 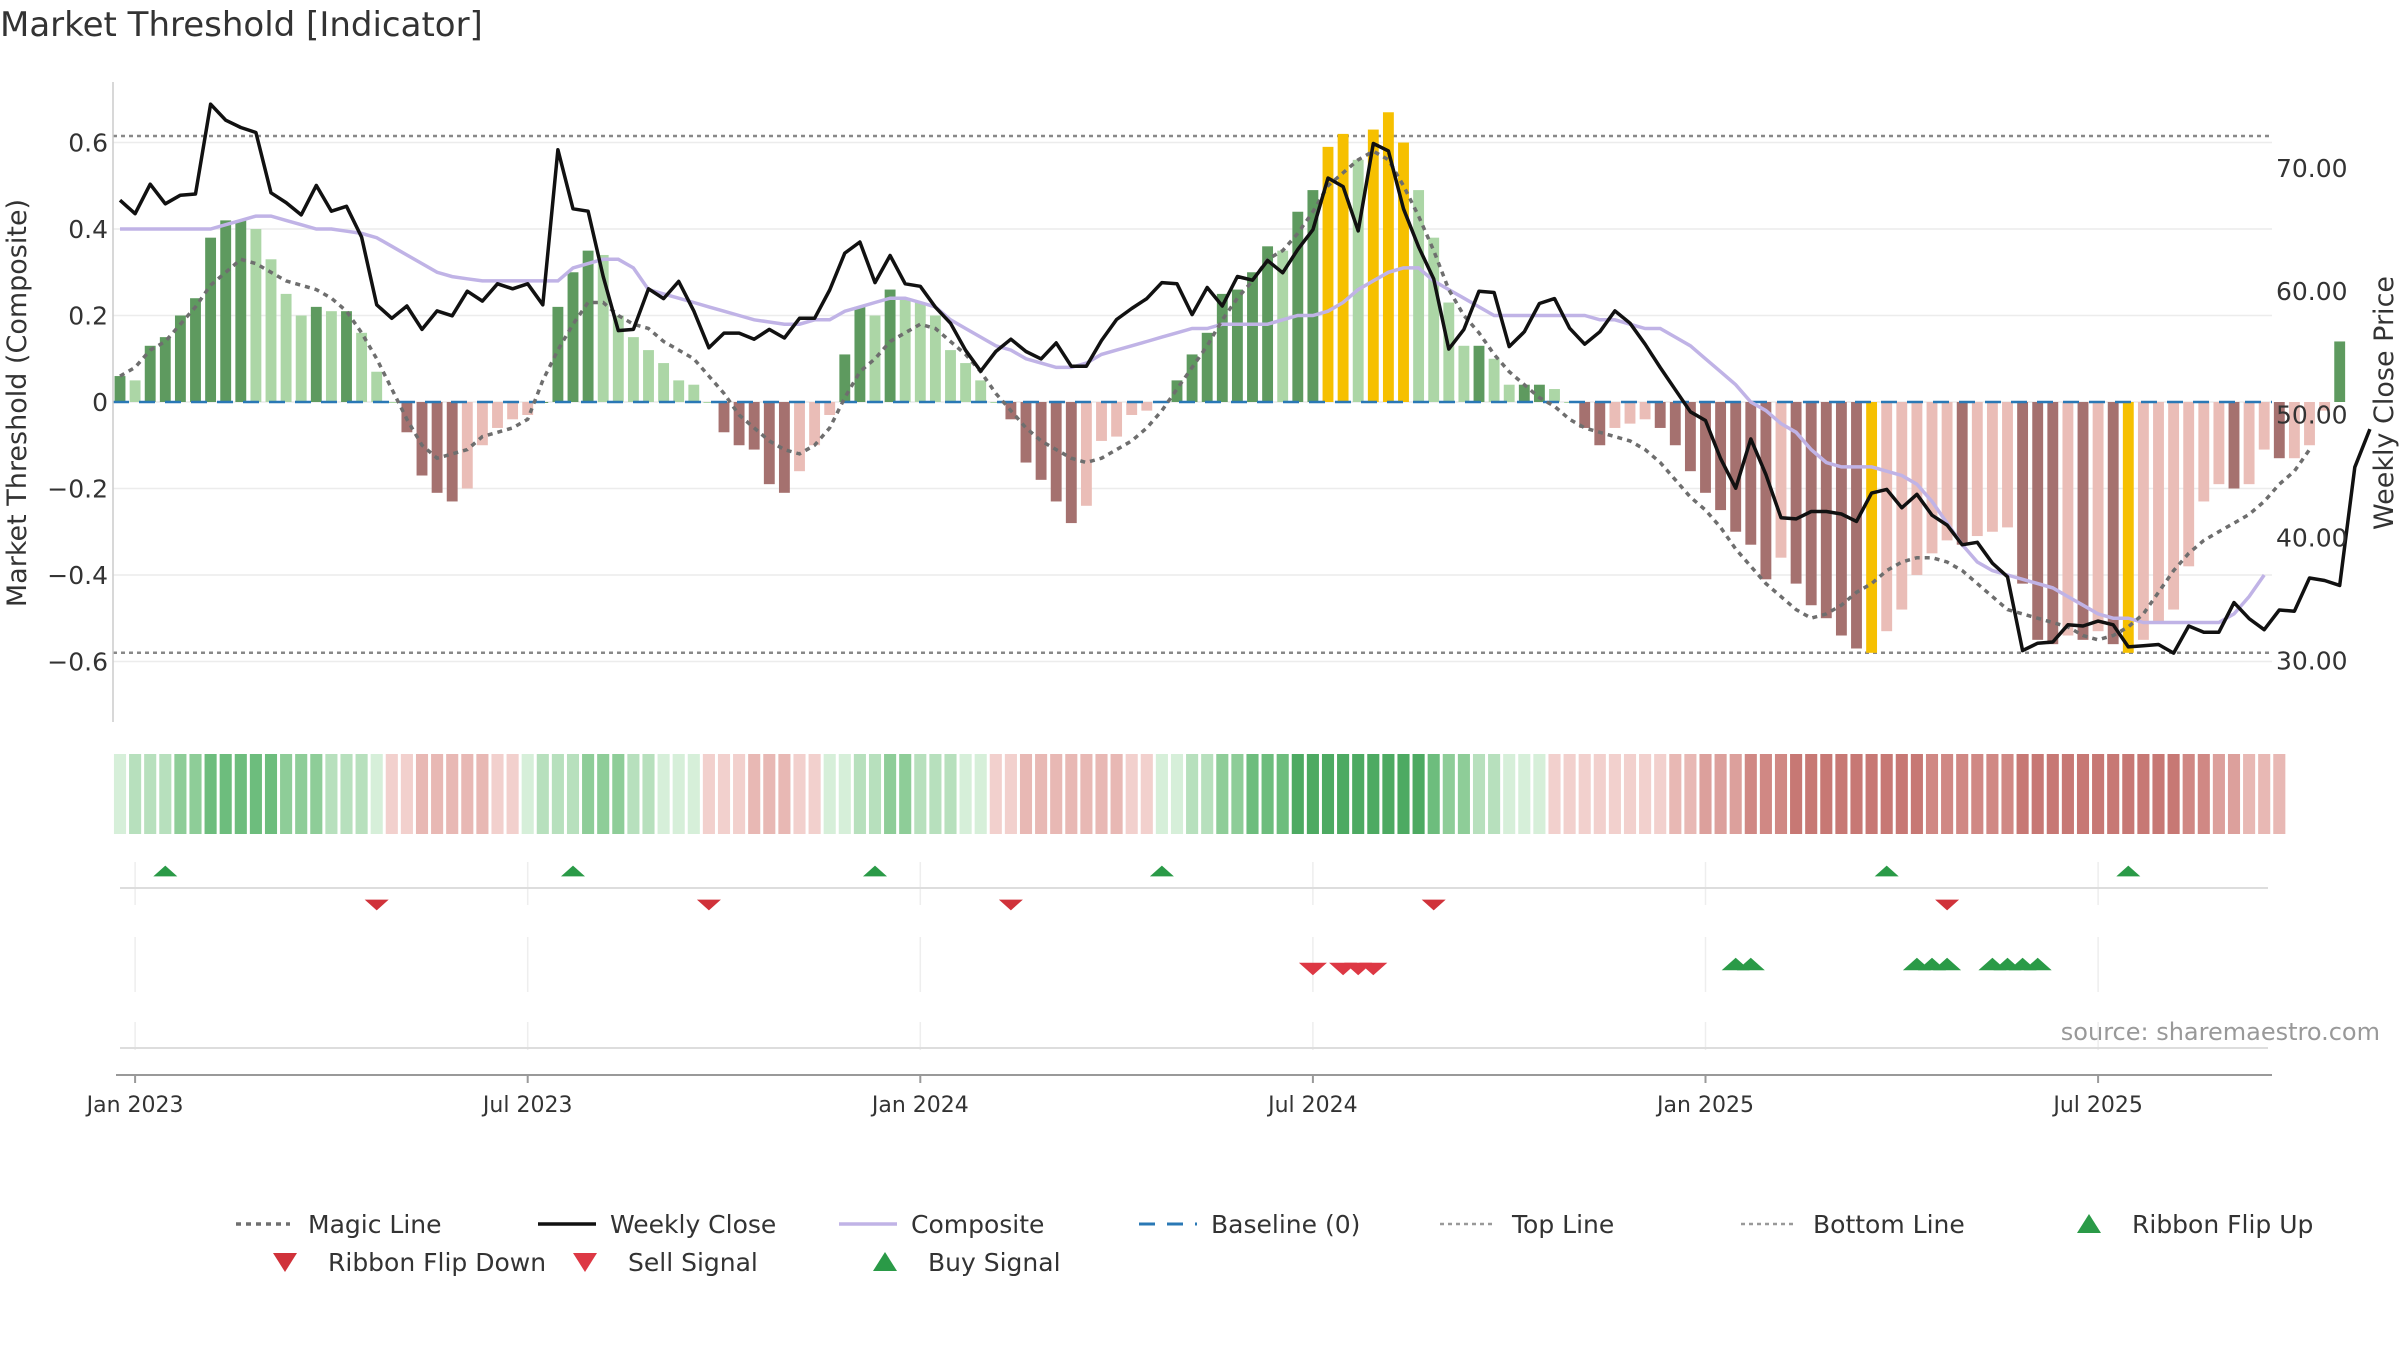 What do you see at coordinates (693, 1262) in the screenshot?
I see `legend-label: Sell Signal` at bounding box center [693, 1262].